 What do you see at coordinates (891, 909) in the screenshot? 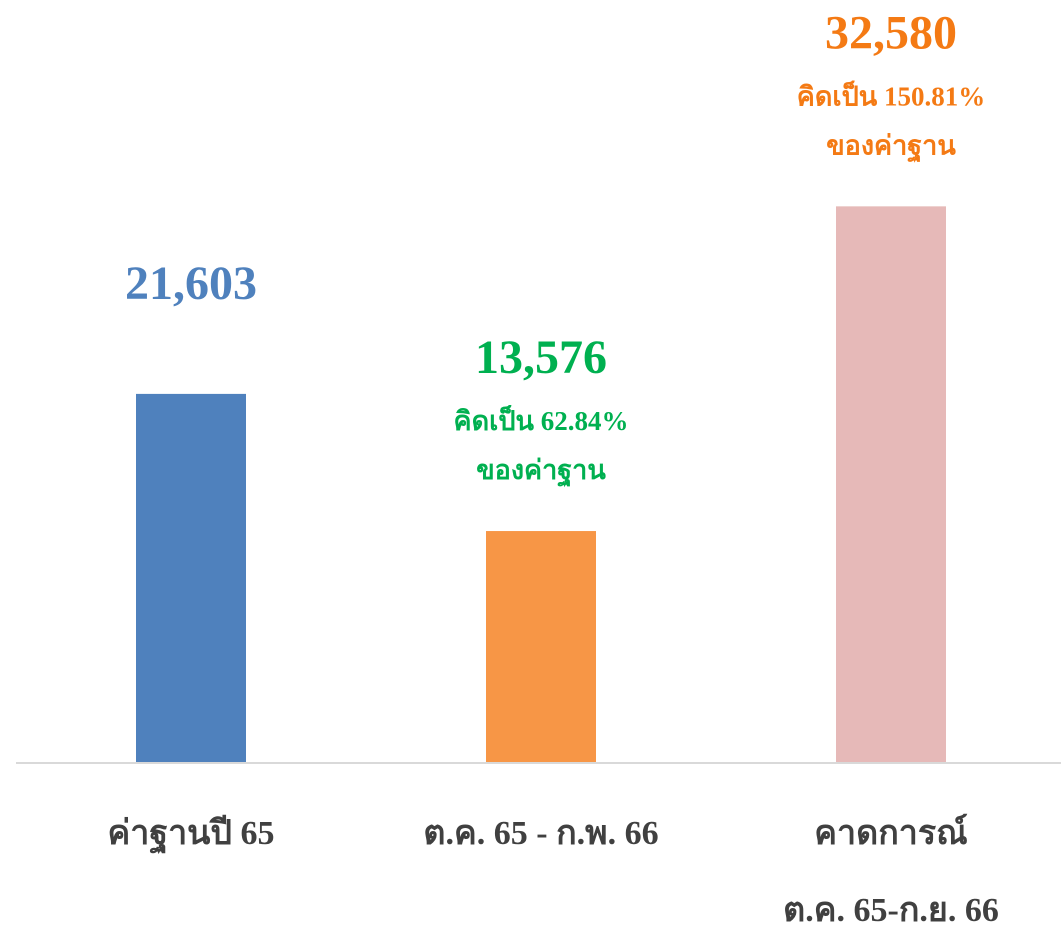
I see `x-tick-label: ต.ค. 65-ก.ย. 66` at bounding box center [891, 909].